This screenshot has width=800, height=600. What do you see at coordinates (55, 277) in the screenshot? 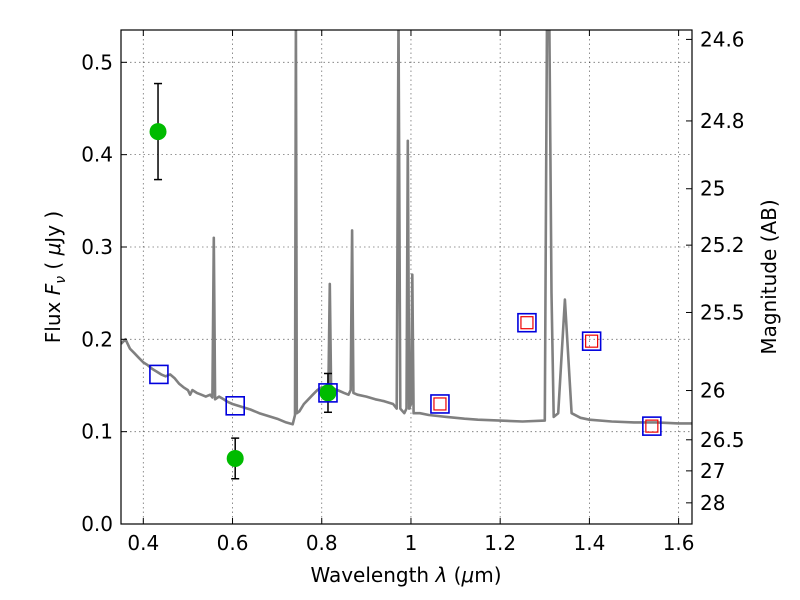
I see `y-axis-label: Flux Fν ( μJy )` at bounding box center [55, 277].